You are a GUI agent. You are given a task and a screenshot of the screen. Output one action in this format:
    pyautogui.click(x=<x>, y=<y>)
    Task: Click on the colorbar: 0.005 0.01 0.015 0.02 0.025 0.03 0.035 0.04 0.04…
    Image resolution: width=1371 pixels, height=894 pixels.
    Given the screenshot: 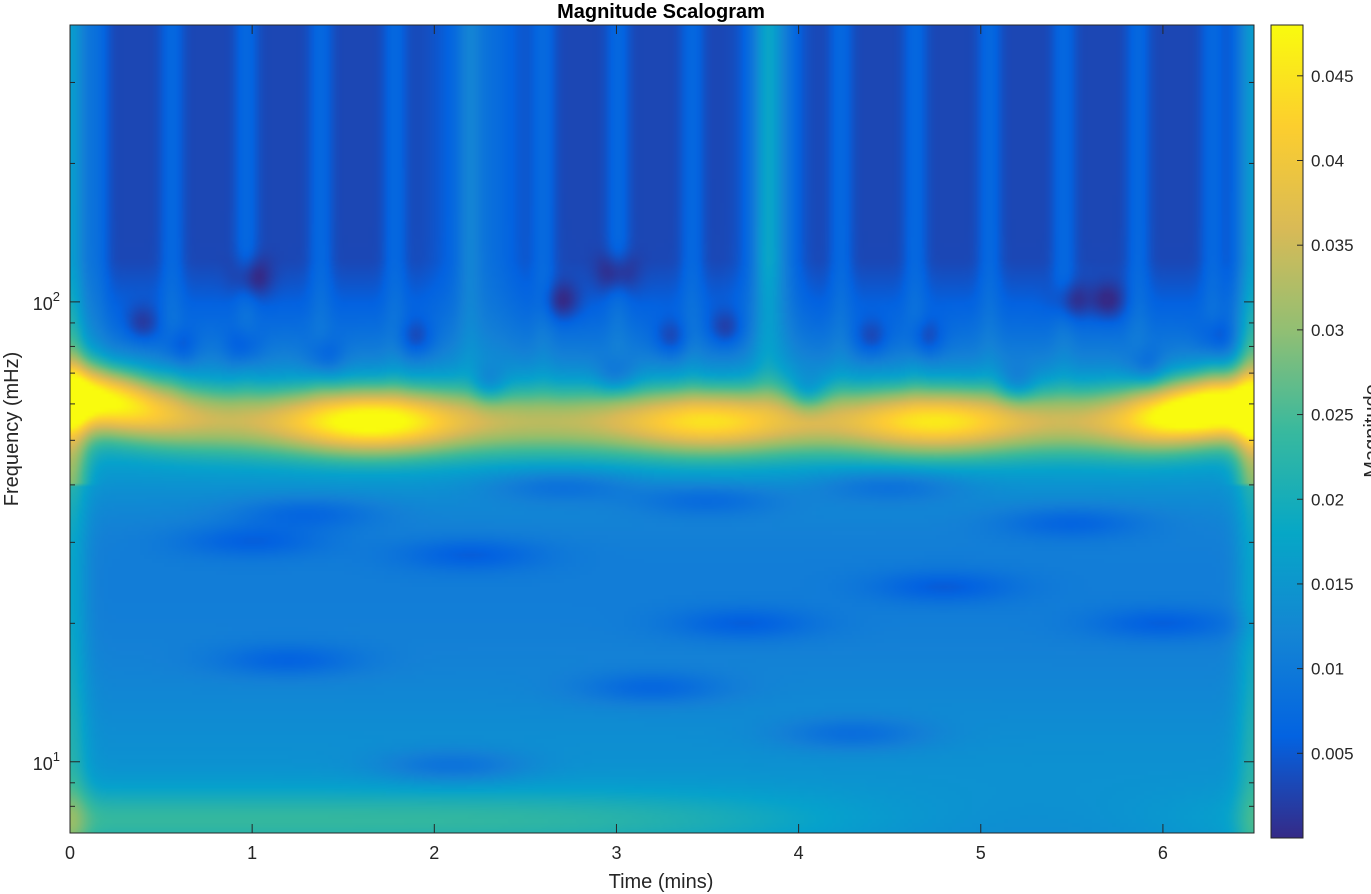 What is the action you would take?
    pyautogui.click(x=1320, y=431)
    